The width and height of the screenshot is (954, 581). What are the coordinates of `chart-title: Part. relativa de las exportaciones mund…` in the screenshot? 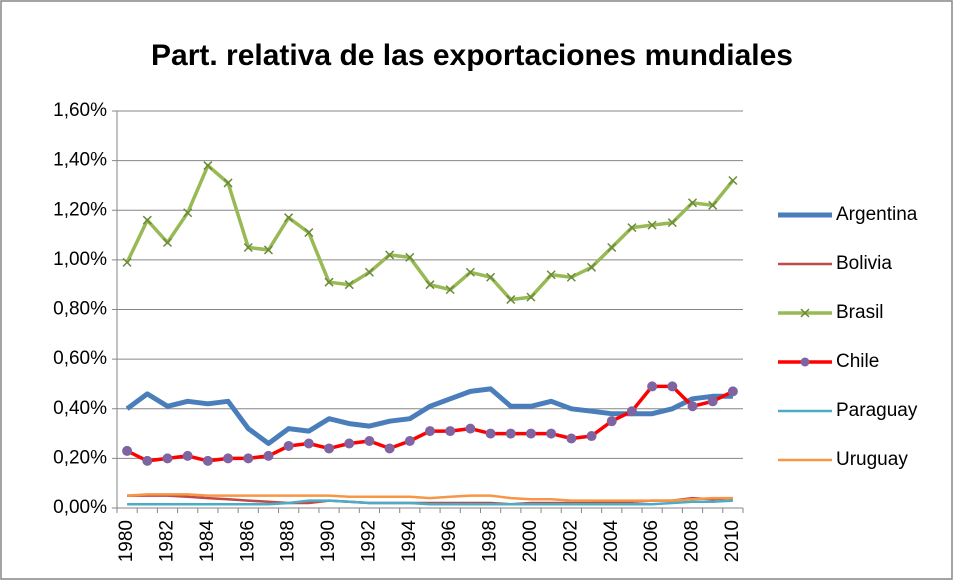 It's located at (472, 55).